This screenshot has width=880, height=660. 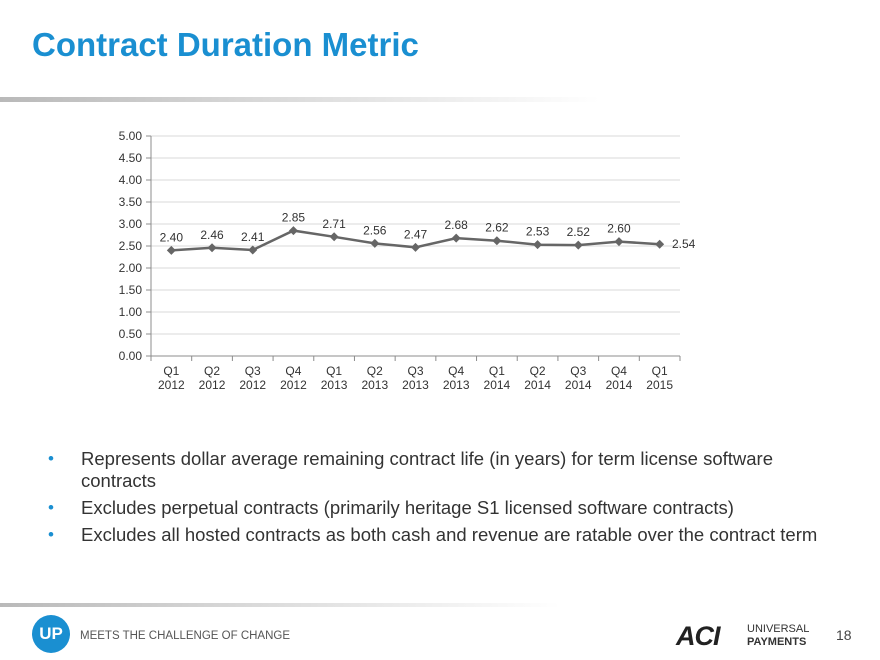 I want to click on x-tick-label: Q2 2014, so click(x=537, y=378).